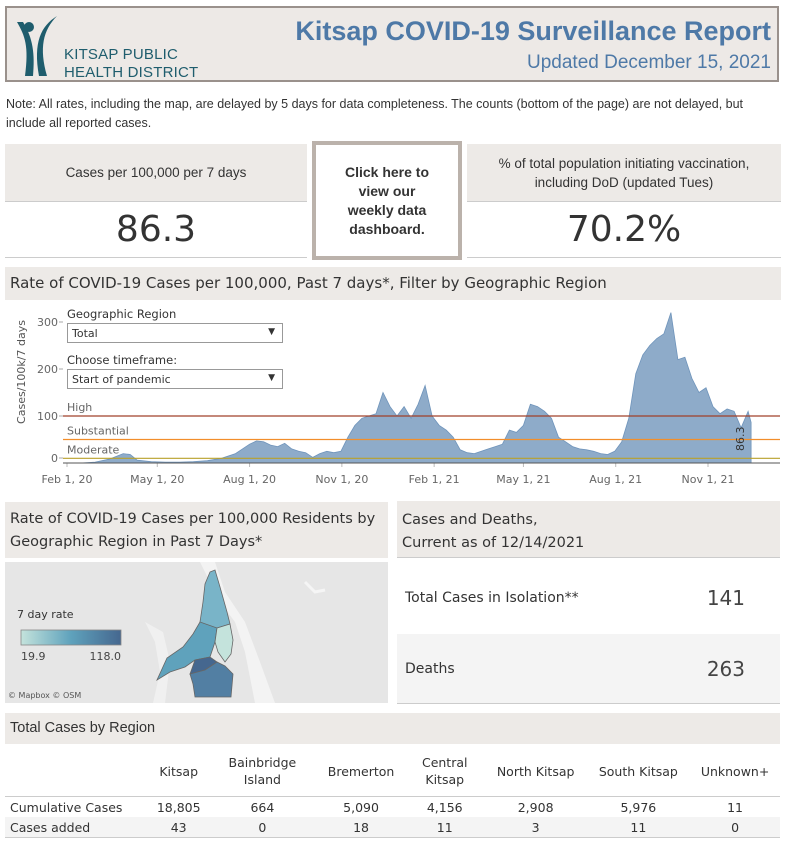 This screenshot has width=787, height=844. Describe the element at coordinates (535, 771) in the screenshot. I see `column-header: North Kitsap` at that location.